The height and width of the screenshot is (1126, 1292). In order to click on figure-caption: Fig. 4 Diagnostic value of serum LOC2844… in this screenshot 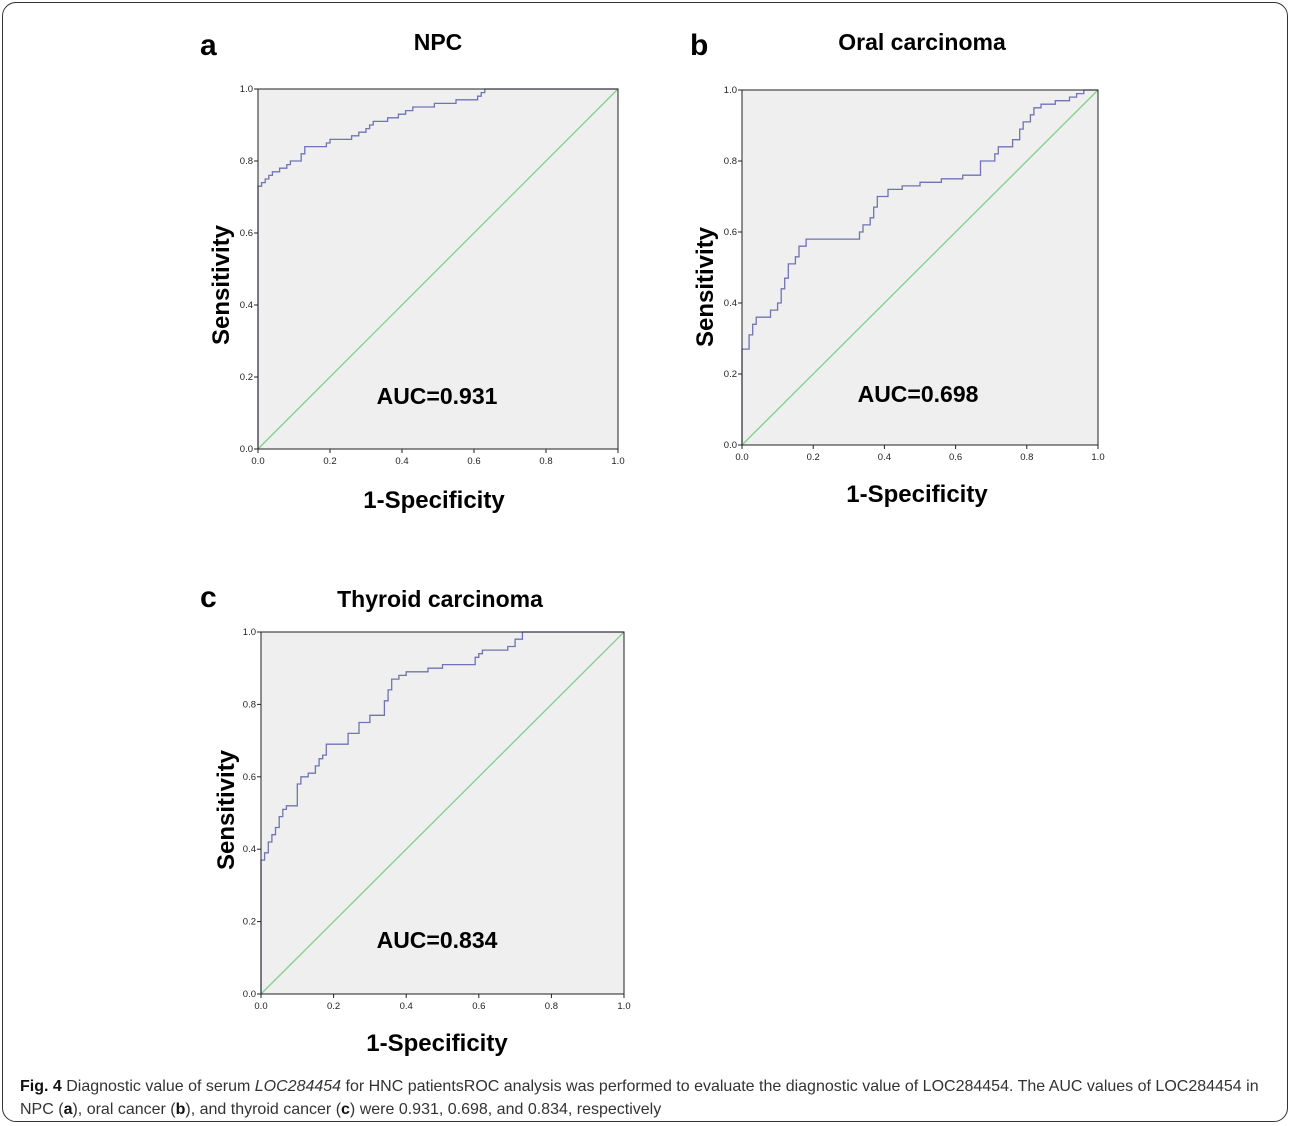, I will do `click(645, 1098)`.